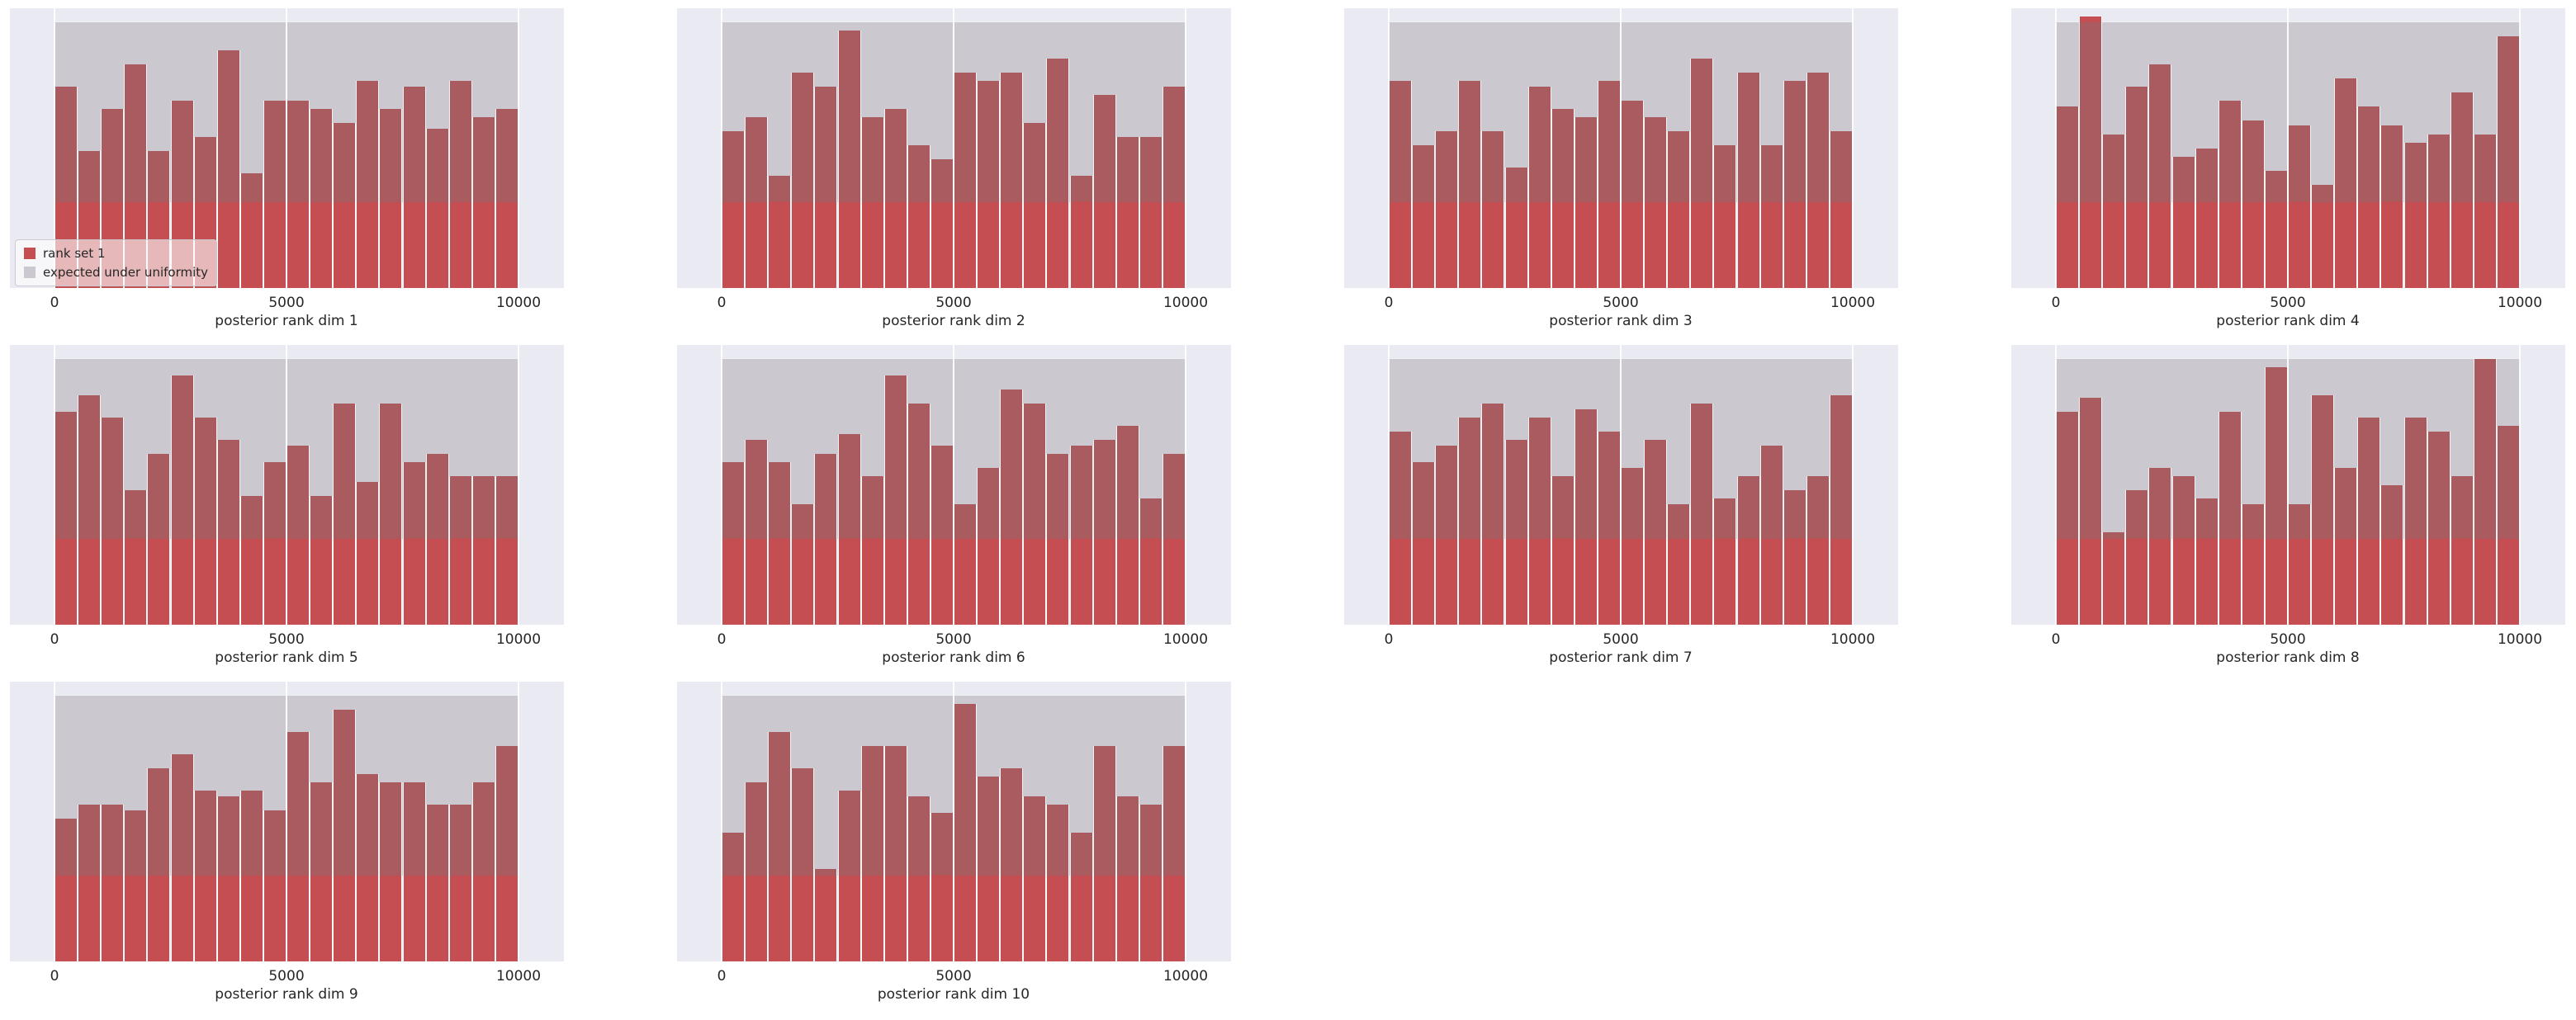 Image resolution: width=2576 pixels, height=1020 pixels. I want to click on subplot-posterior-rank-dim-4: 0 5000 10000 posterior rank dim 4, so click(2288, 177).